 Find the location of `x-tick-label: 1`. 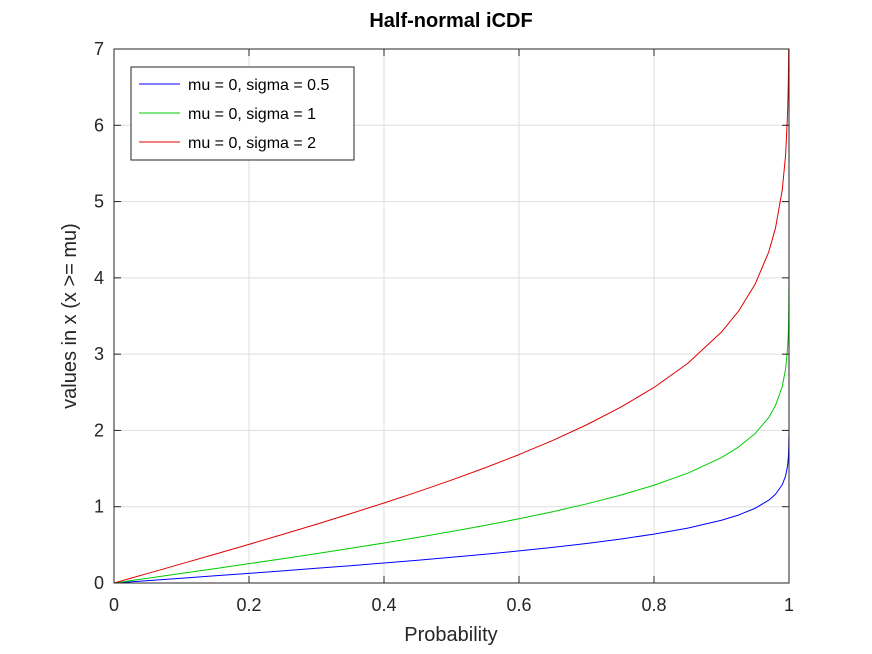

x-tick-label: 1 is located at coordinates (789, 605).